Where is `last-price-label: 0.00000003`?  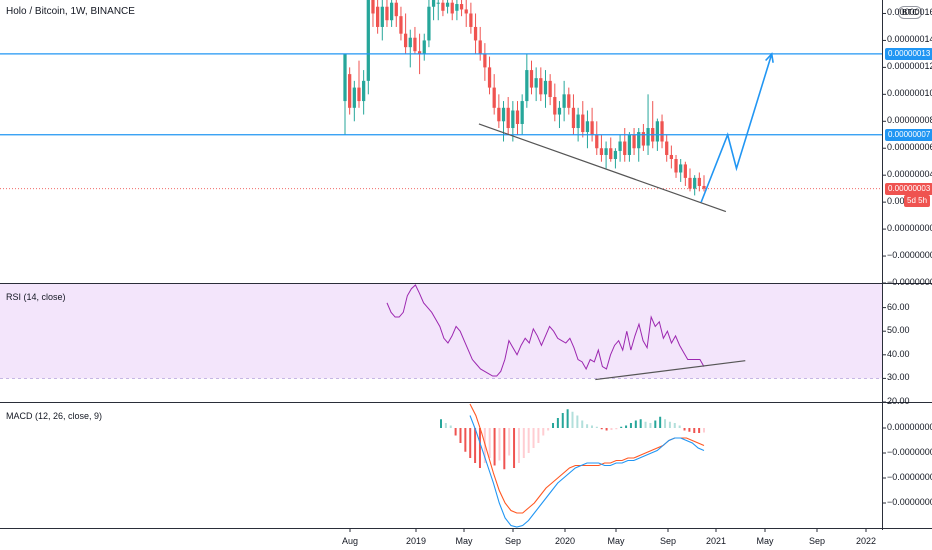 last-price-label: 0.00000003 is located at coordinates (908, 188).